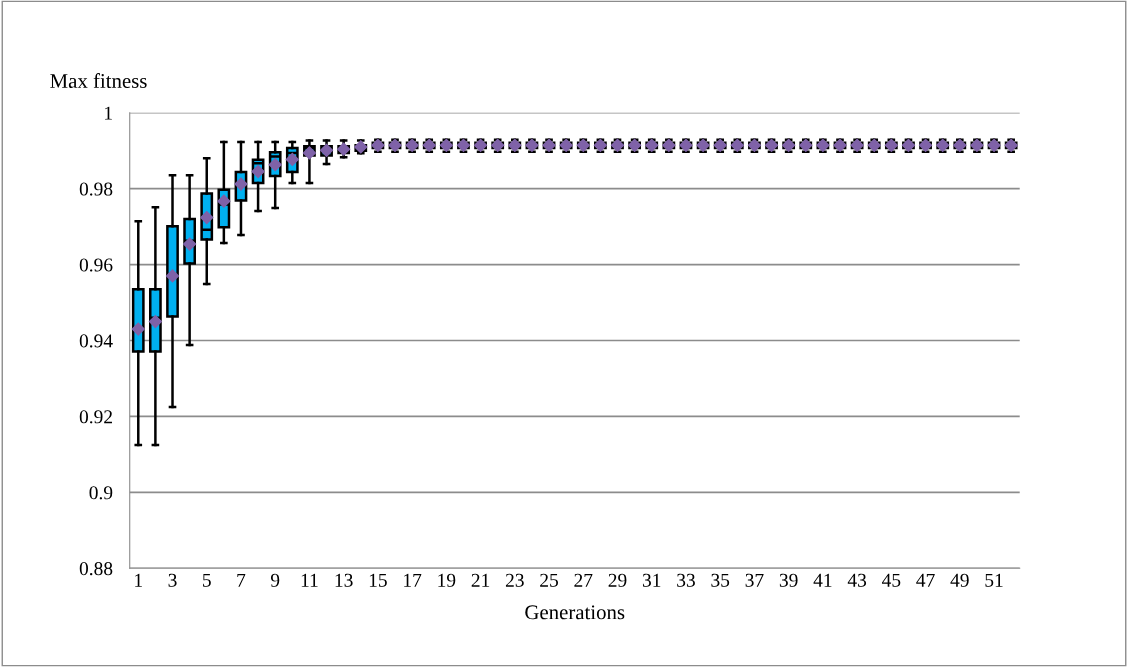 The width and height of the screenshot is (1128, 667). Describe the element at coordinates (207, 580) in the screenshot. I see `x-tick-label: 5` at that location.